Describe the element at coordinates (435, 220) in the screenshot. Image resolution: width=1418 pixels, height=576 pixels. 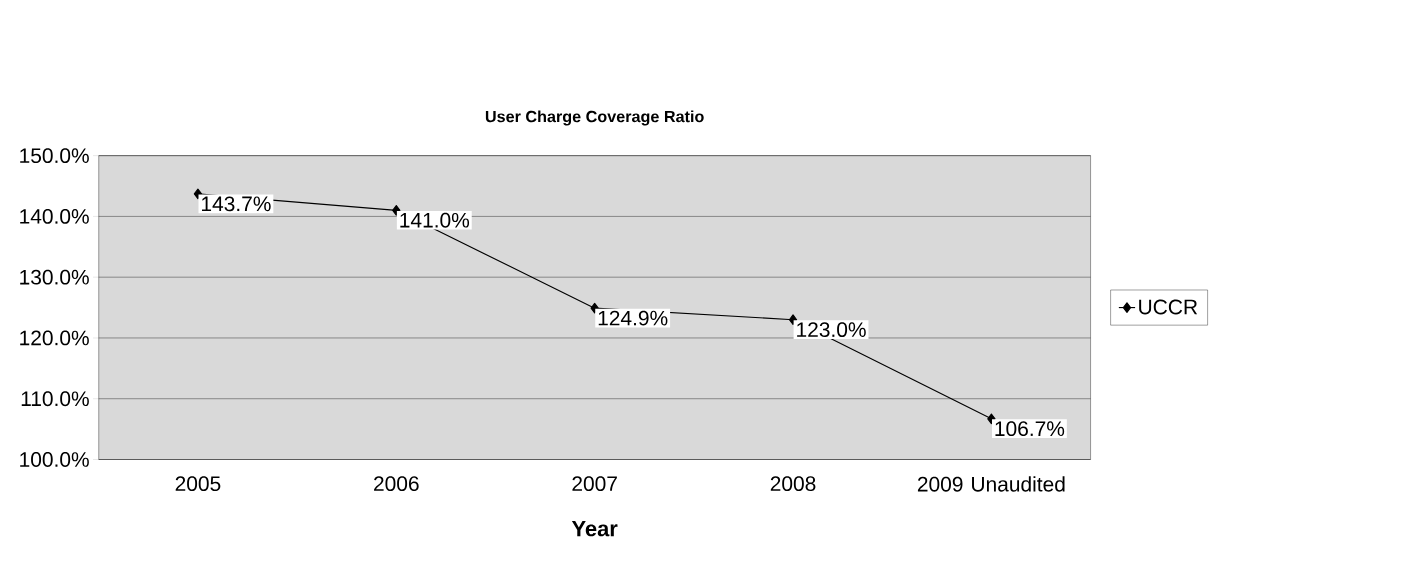
I see `data-label: 141.0%` at that location.